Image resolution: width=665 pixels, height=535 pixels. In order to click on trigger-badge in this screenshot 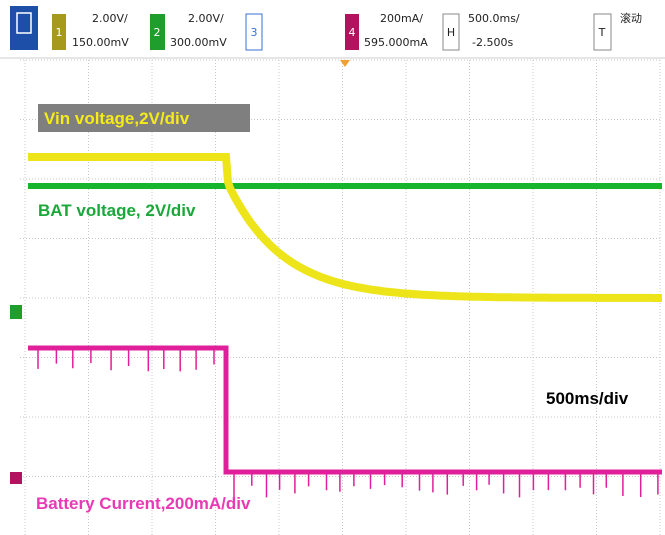, I will do `click(602, 32)`.